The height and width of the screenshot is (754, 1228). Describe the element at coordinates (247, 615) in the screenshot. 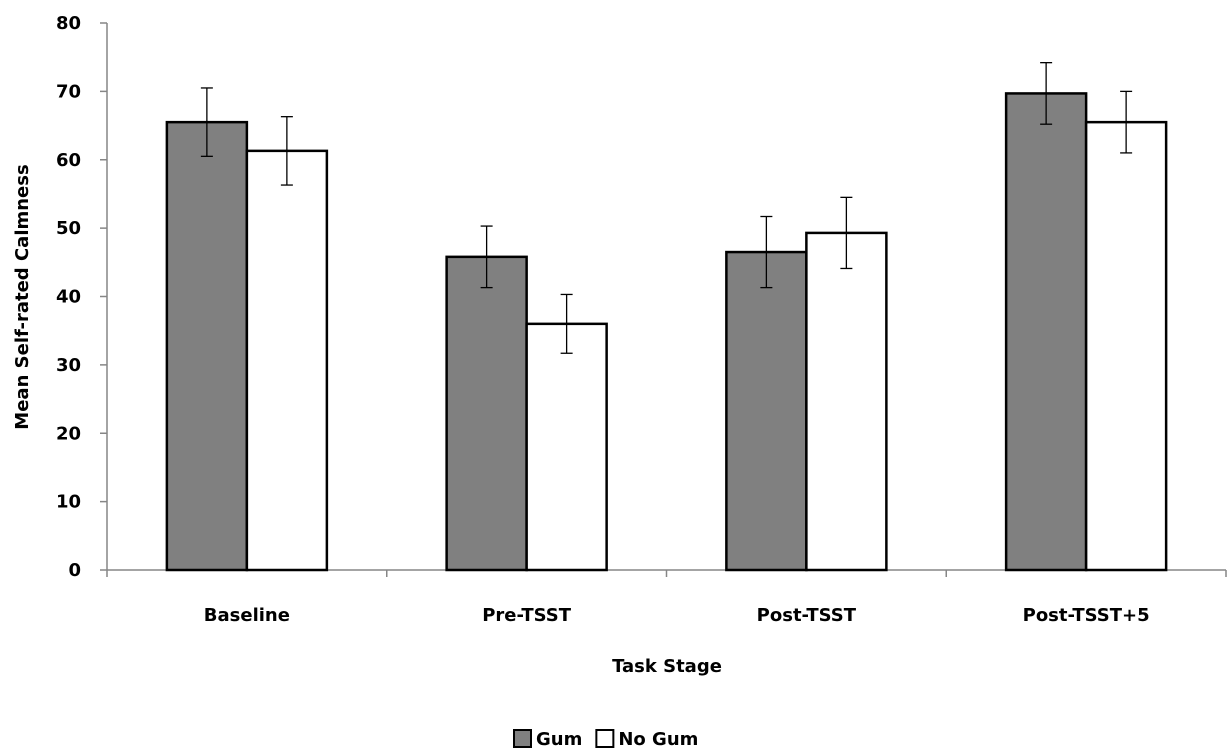

I see `x-tick-label: Baseline` at that location.